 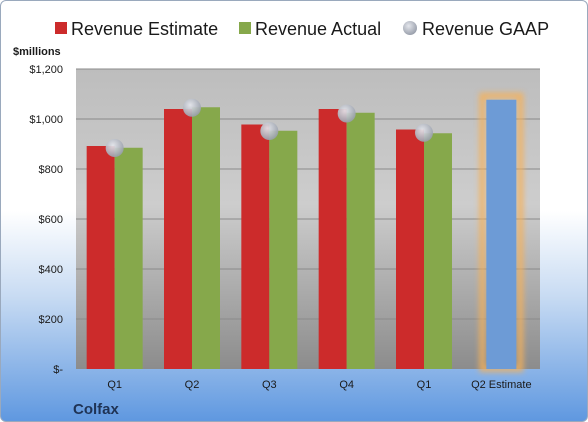 What do you see at coordinates (61, 28) in the screenshot?
I see `legend-swatch-revenue-estimate` at bounding box center [61, 28].